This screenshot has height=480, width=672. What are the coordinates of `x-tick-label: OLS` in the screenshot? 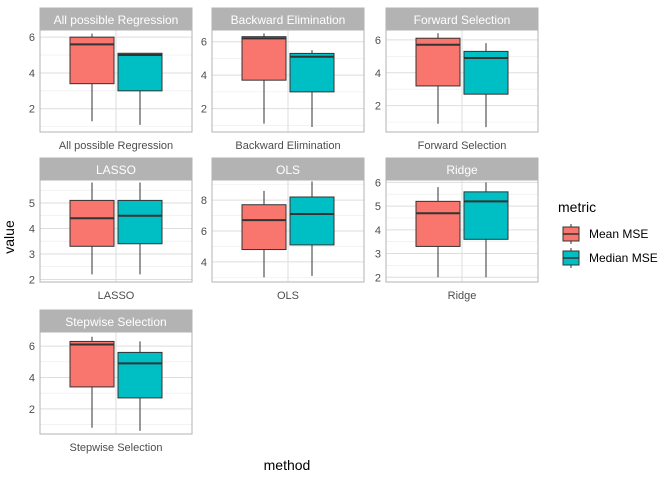 It's located at (288, 296).